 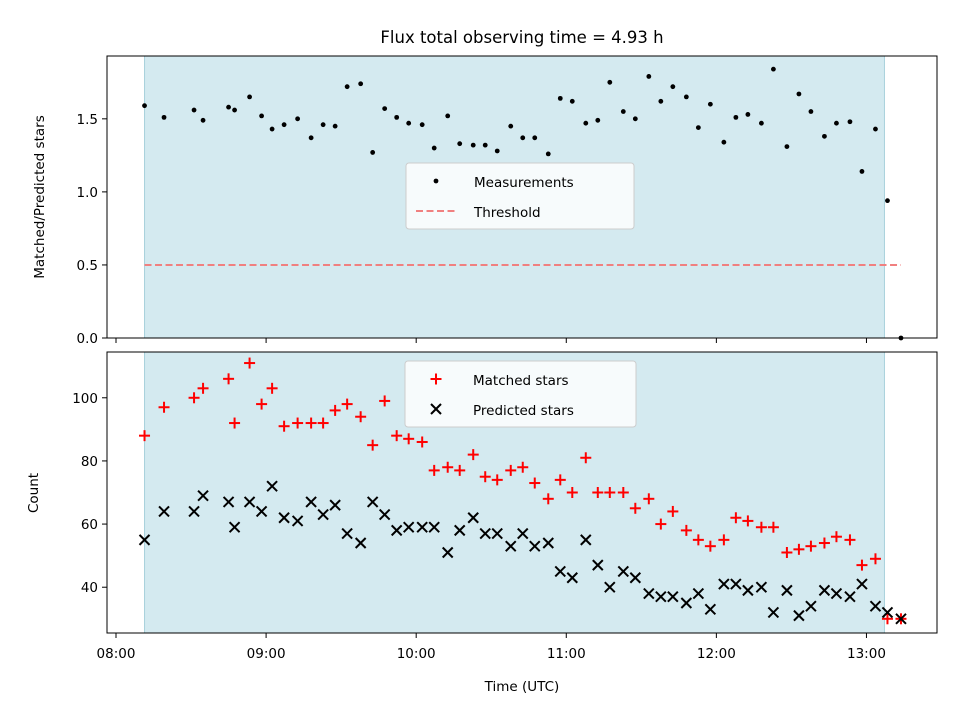 I want to click on point-x-1-1-19-b, so click(x=408, y=527).